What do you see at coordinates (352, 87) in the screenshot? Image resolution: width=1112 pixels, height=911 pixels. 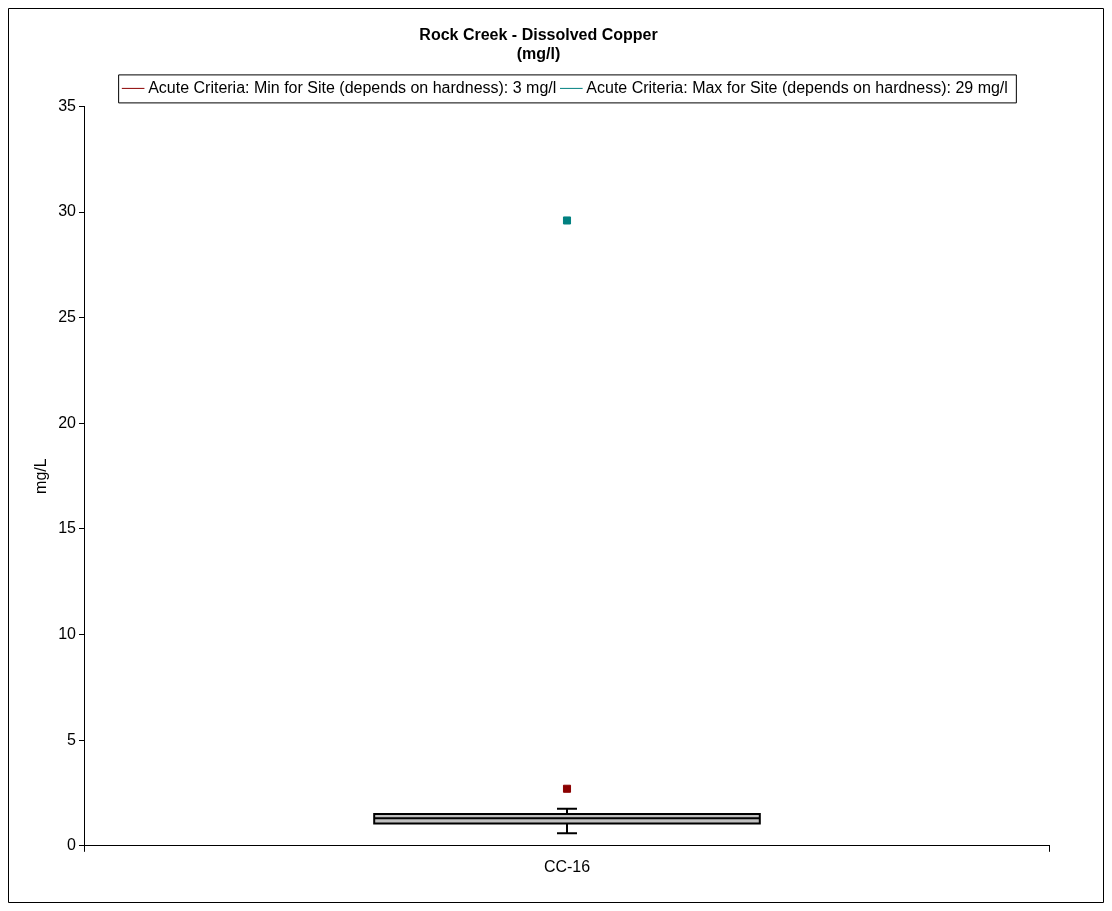 I see `legend-label: Acute Criteria: Min for Site (depends on hardness): 3 mg/l` at bounding box center [352, 87].